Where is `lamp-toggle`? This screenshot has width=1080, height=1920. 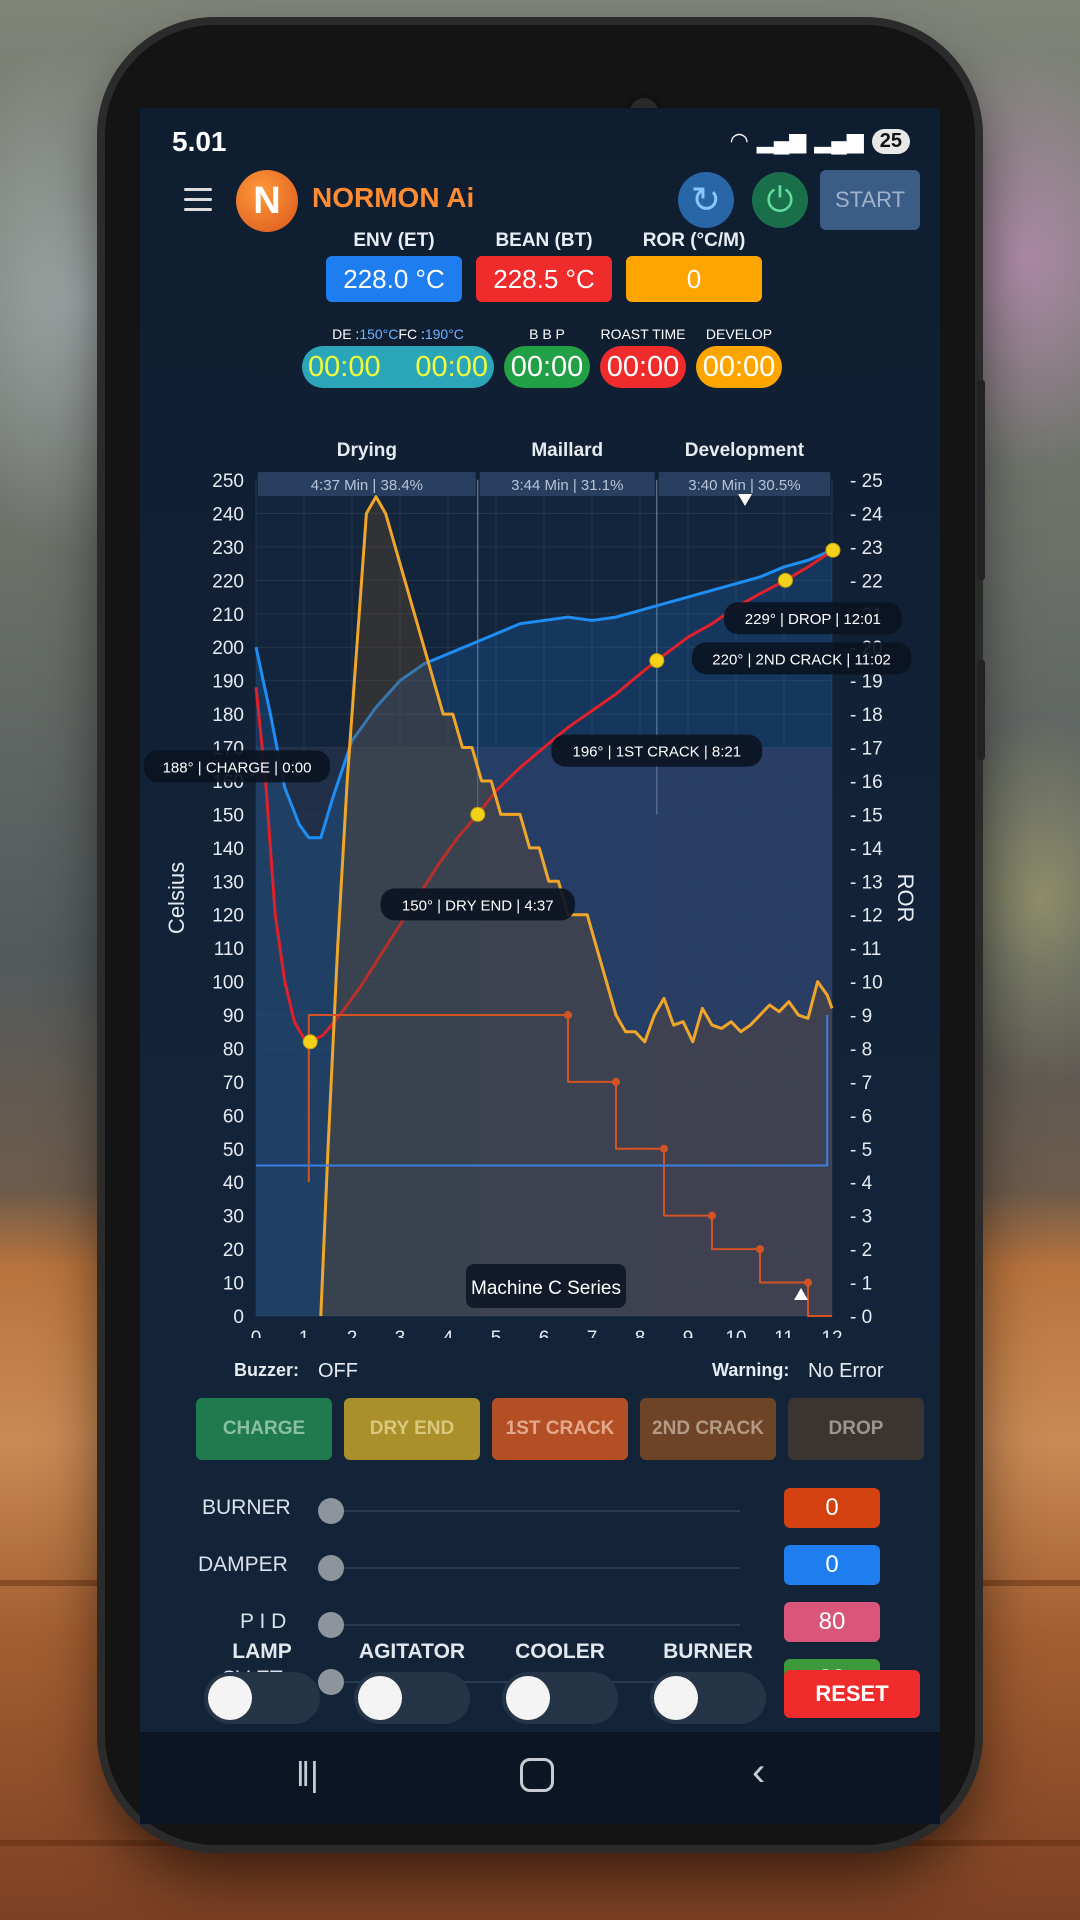 lamp-toggle is located at coordinates (262, 1698).